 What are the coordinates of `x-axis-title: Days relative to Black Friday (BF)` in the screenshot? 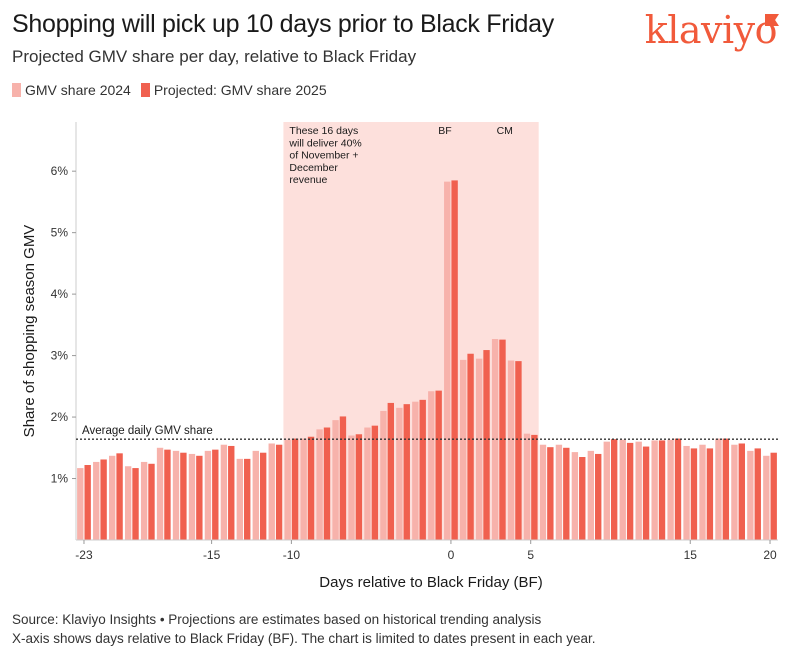 It's located at (430, 582).